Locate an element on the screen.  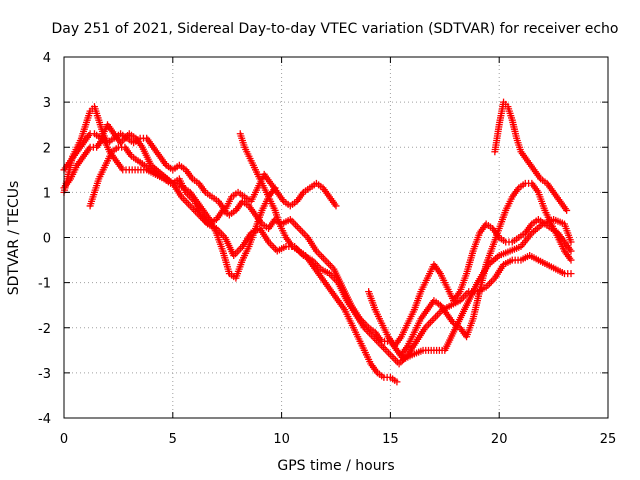
y-tick-label: 4 is located at coordinates (47, 58).